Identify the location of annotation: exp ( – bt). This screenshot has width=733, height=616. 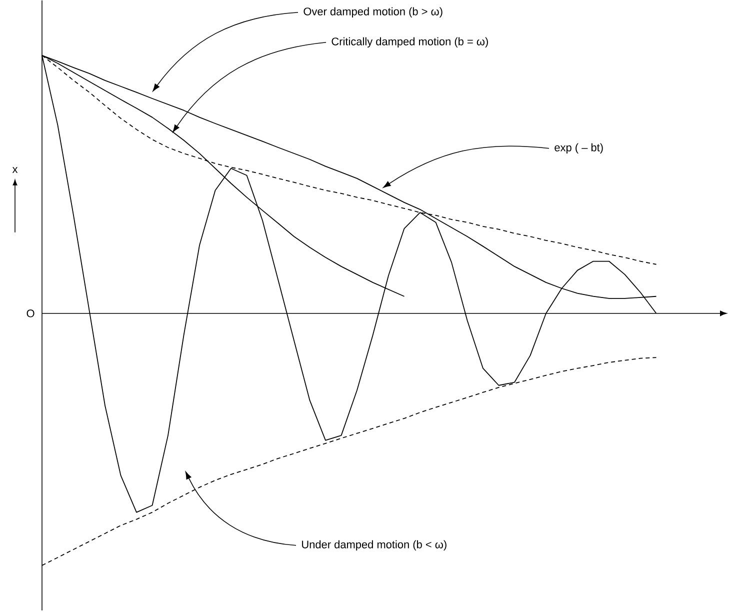
(578, 148).